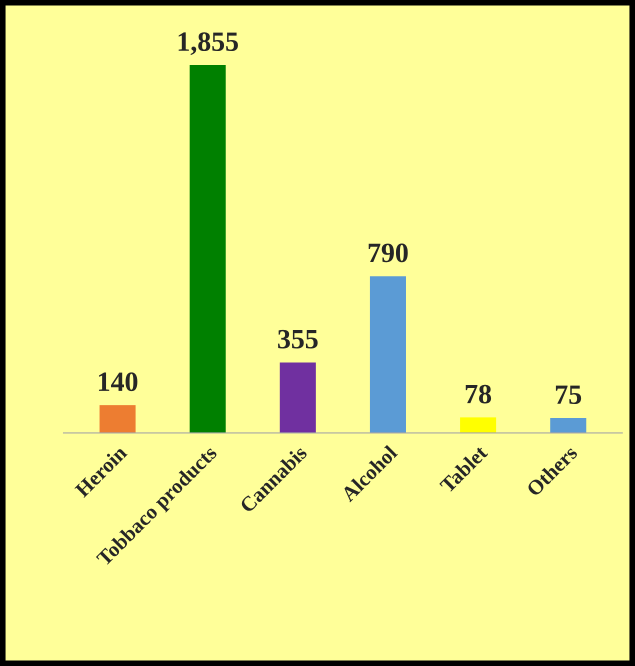  I want to click on data-label: 790, so click(388, 253).